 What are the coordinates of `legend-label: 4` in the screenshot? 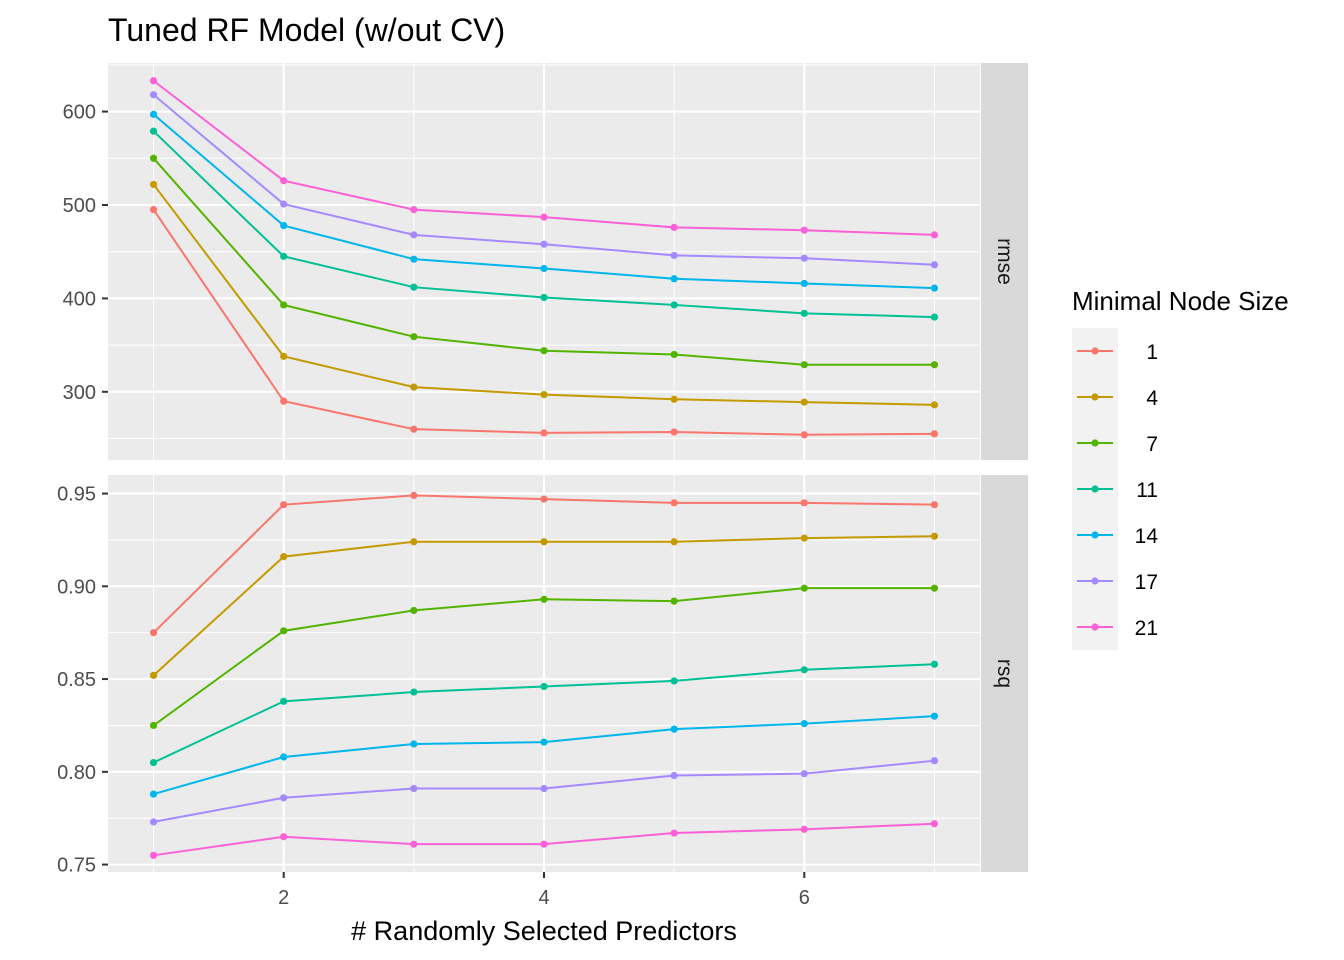 It's located at (1152, 398).